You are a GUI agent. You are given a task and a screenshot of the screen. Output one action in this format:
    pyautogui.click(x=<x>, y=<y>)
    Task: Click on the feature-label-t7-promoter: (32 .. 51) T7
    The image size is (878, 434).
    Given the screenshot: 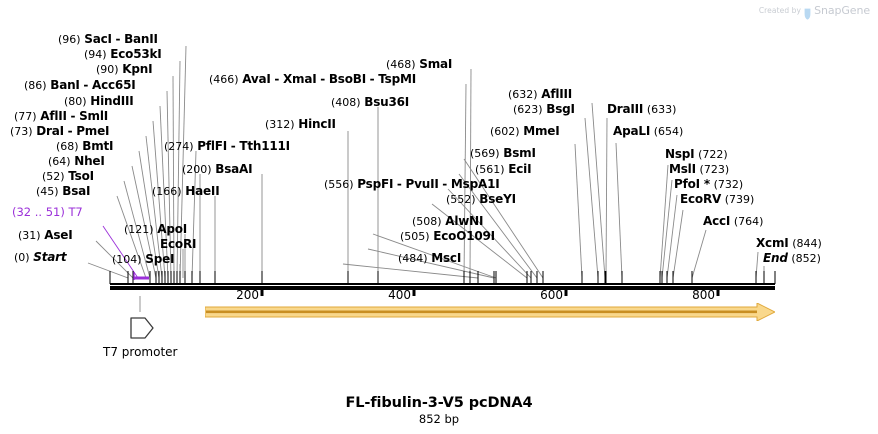 What is the action you would take?
    pyautogui.click(x=47, y=212)
    